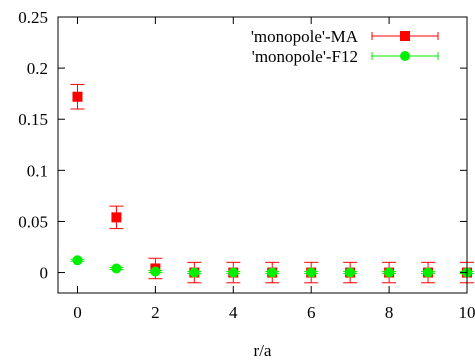 The image size is (475, 364). I want to click on y-tick-label: 0.25, so click(33, 17).